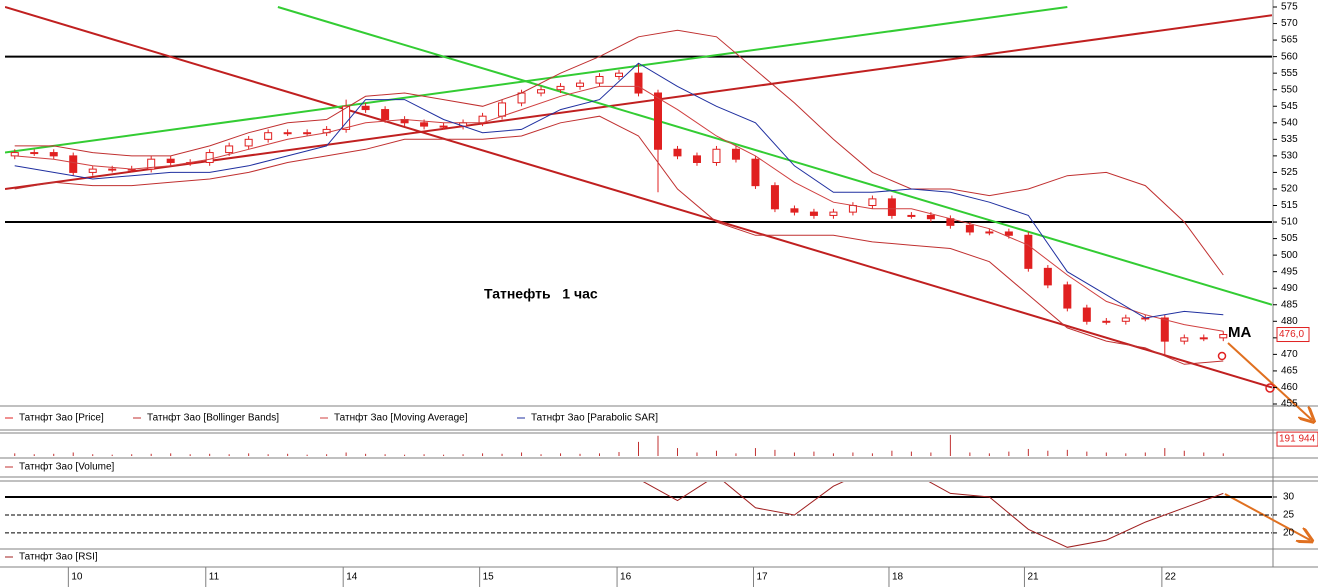  Describe the element at coordinates (1171, 577) in the screenshot. I see `x-tick-label: 22` at that location.